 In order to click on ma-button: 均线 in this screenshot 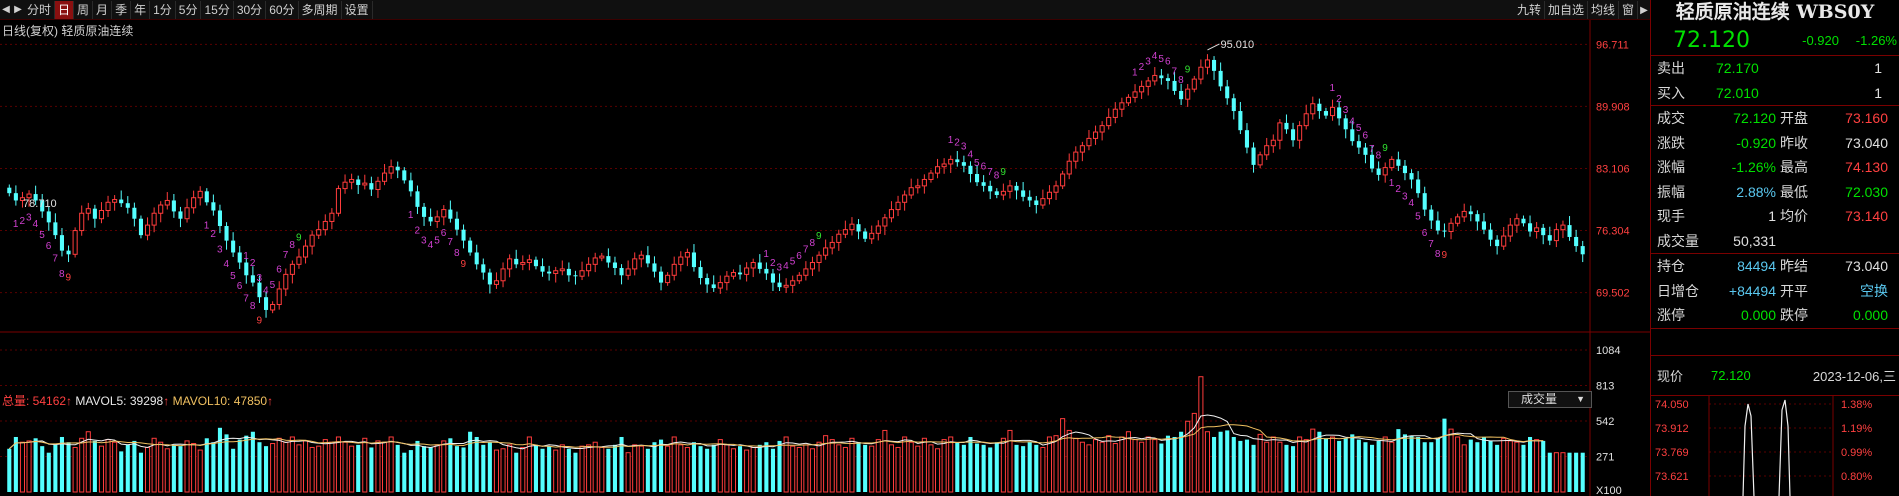, I will do `click(1603, 10)`.